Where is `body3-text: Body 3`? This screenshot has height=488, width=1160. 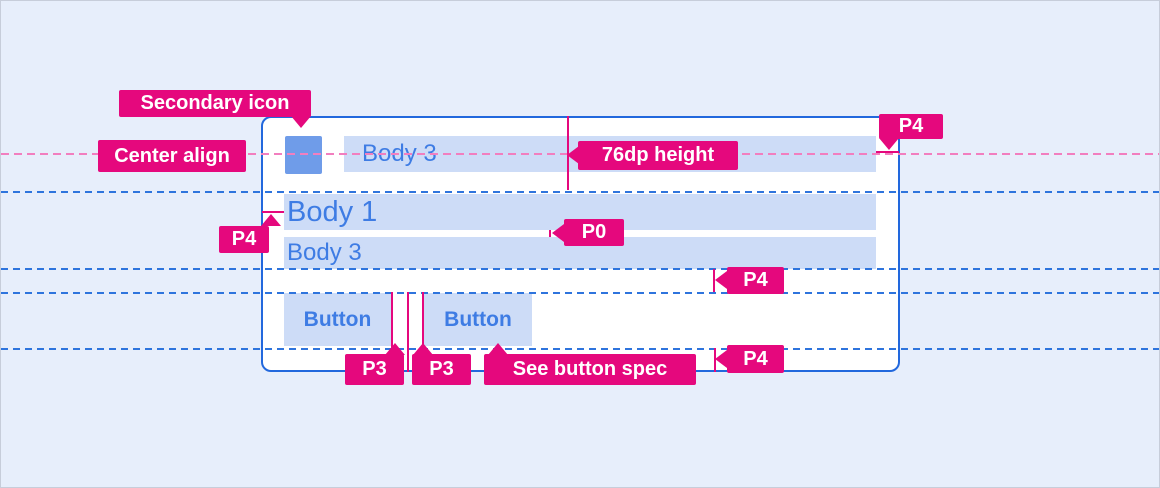 body3-text: Body 3 is located at coordinates (324, 252).